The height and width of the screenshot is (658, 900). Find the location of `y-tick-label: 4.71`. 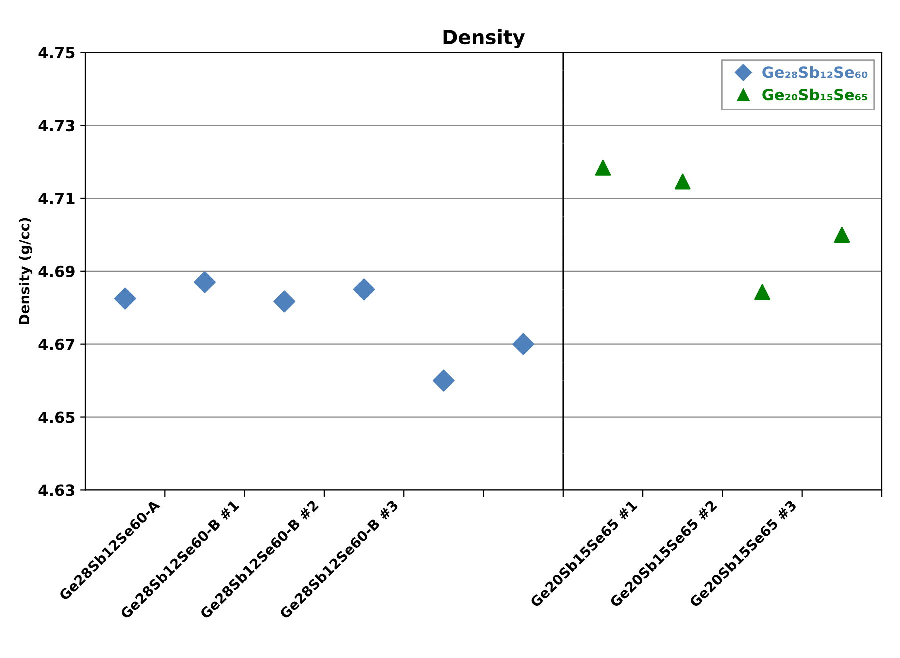

y-tick-label: 4.71 is located at coordinates (56, 198).